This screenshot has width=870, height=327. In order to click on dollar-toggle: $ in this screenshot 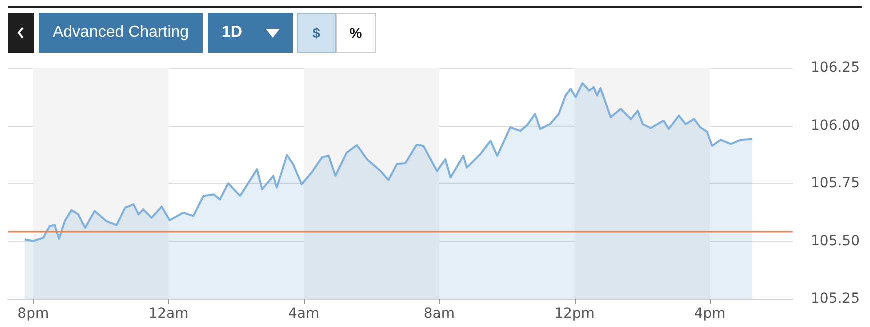, I will do `click(316, 33)`.